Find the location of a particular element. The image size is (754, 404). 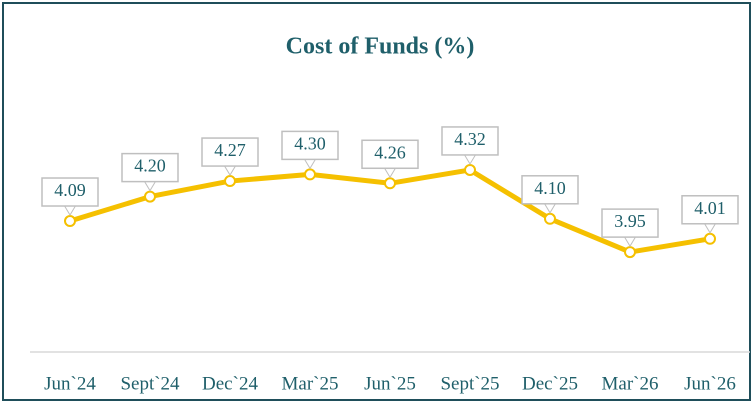

data-label: 4.26 is located at coordinates (390, 152).